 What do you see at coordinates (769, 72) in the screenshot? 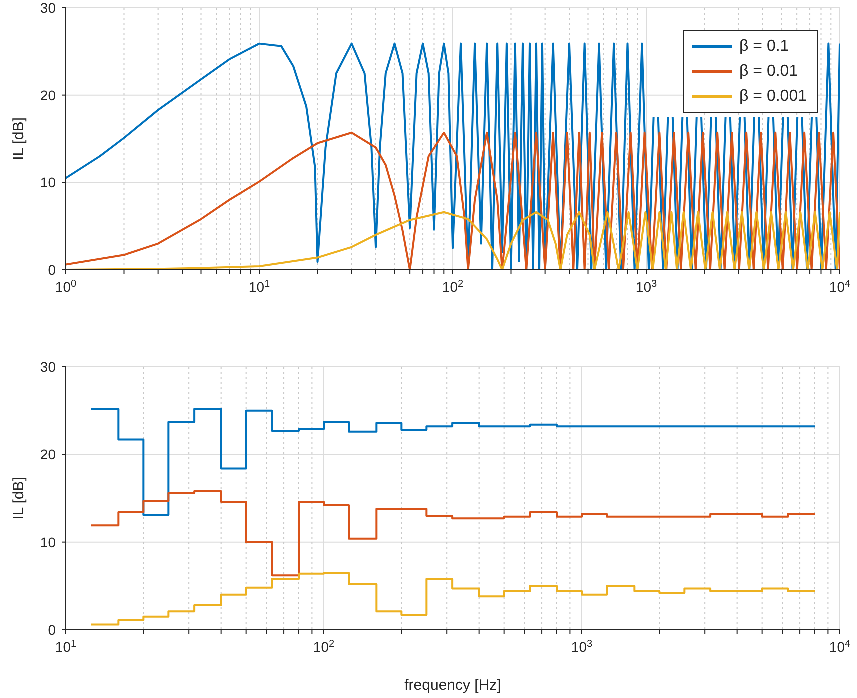
I see `legend-label: β = 0.01` at bounding box center [769, 72].